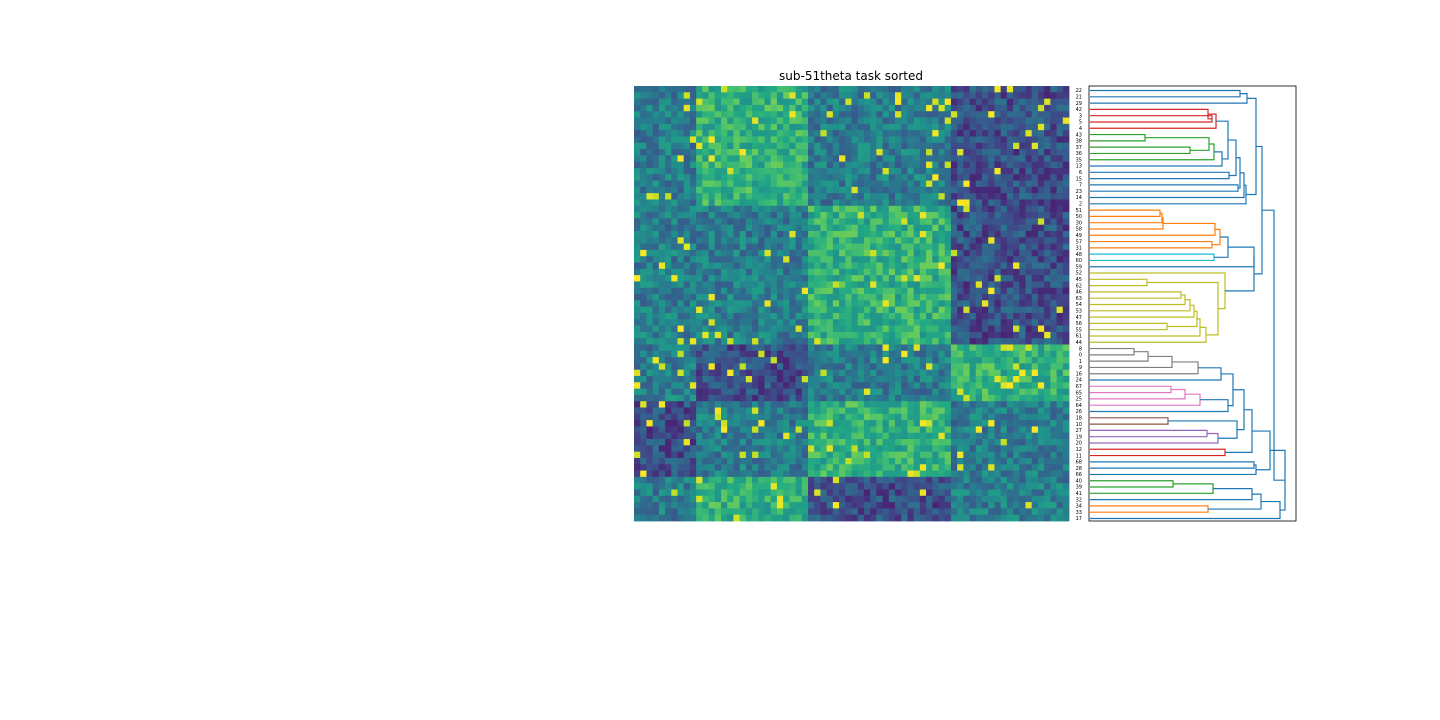  Describe the element at coordinates (1273, 345) in the screenshot. I see `dendrogram-link` at that location.